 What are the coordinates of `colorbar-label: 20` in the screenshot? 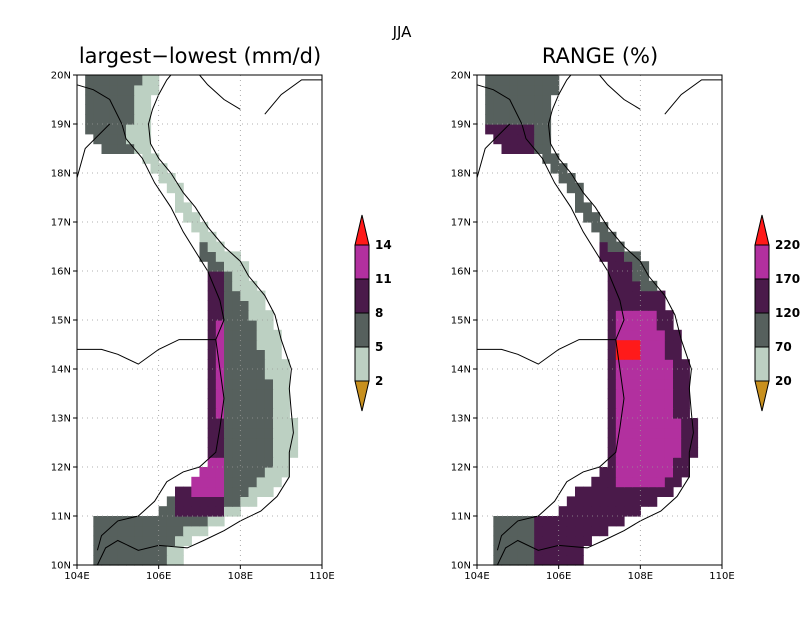 It's located at (783, 381).